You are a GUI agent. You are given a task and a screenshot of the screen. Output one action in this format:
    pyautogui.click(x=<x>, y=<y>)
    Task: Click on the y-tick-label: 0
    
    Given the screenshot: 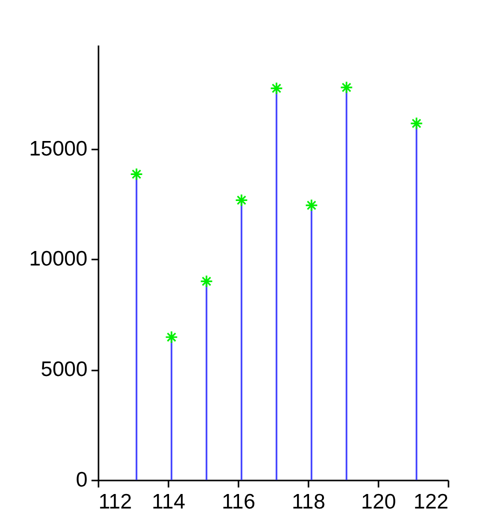 What is the action you would take?
    pyautogui.click(x=82, y=480)
    